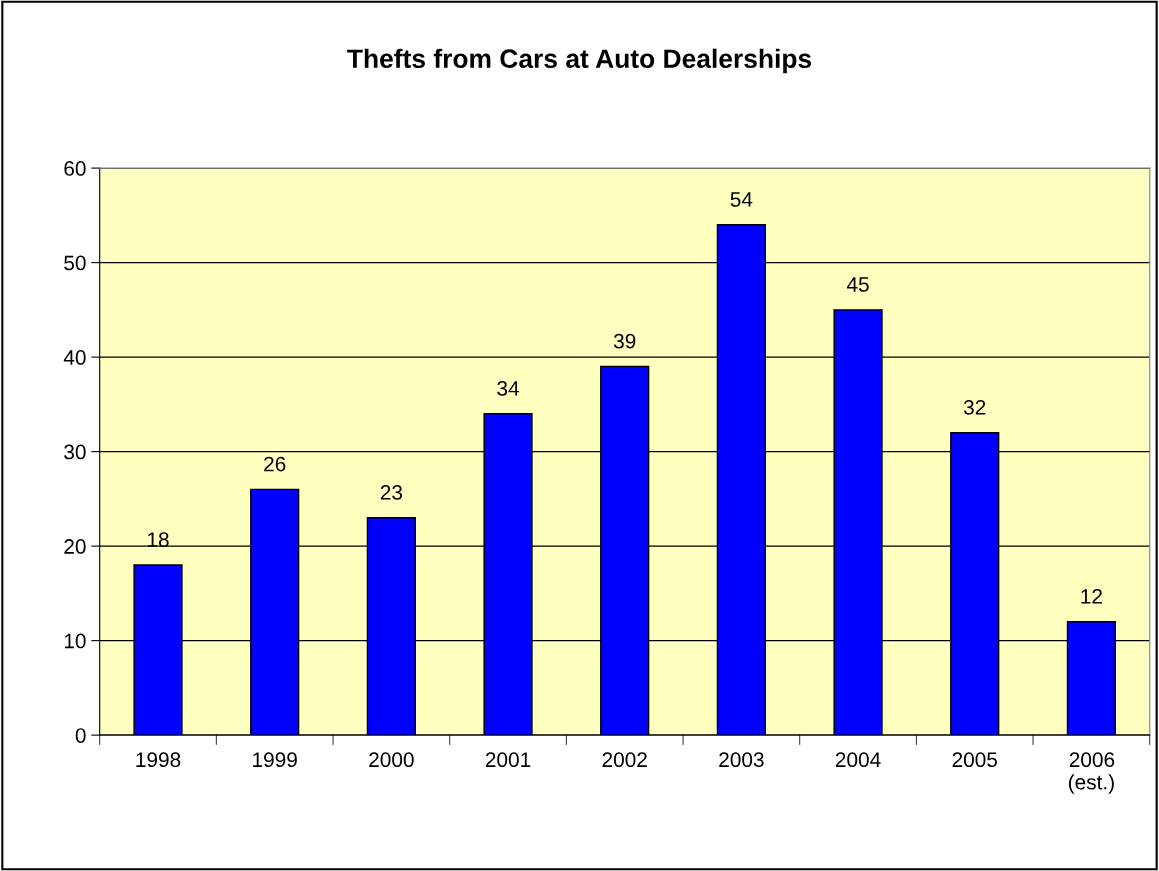 The image size is (1159, 871). What do you see at coordinates (1091, 773) in the screenshot?
I see `x-tick-label: 2006 (est.)` at bounding box center [1091, 773].